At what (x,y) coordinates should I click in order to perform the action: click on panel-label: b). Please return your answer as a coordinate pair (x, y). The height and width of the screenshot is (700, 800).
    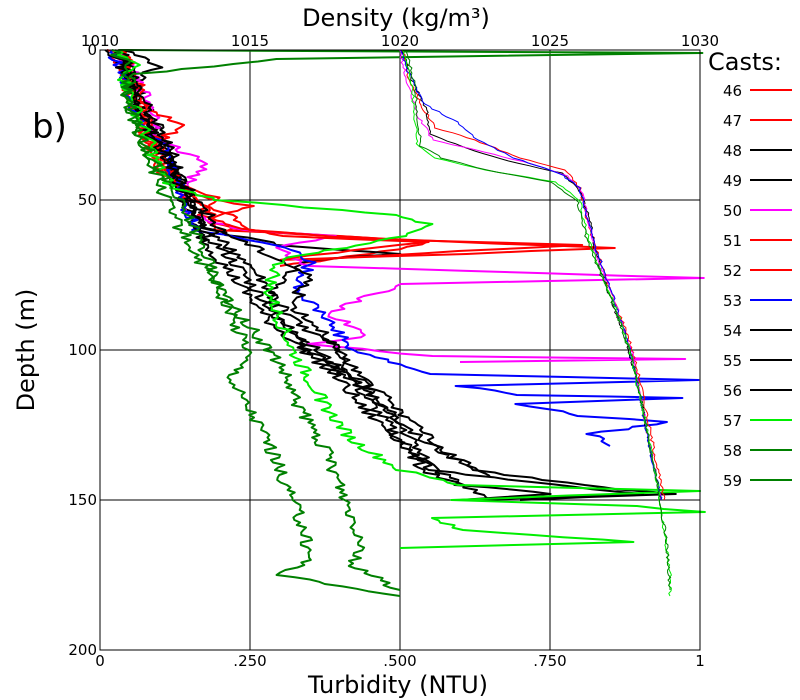
    Looking at the image, I should click on (49, 127).